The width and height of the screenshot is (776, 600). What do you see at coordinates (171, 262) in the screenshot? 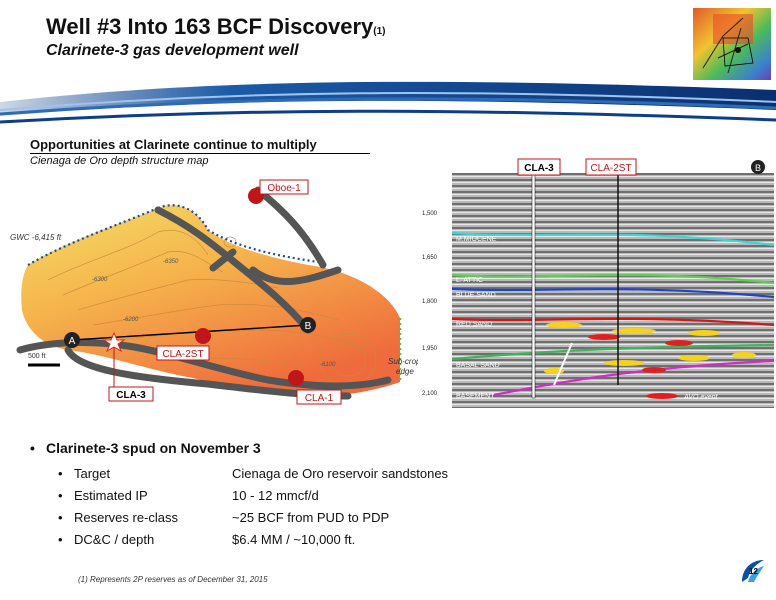
I see `contour-label: -6350` at bounding box center [171, 262].